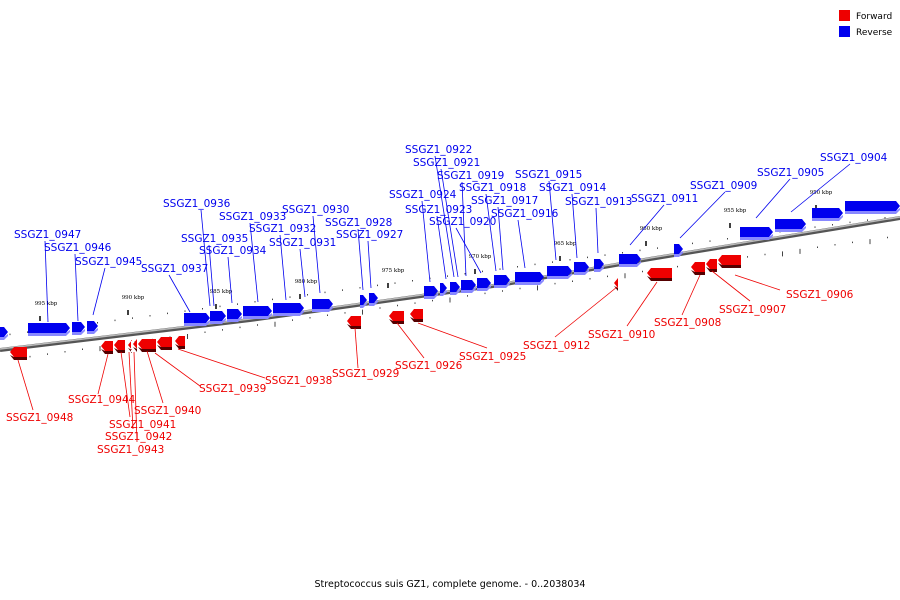 The height and width of the screenshot is (600, 900). What do you see at coordinates (556, 346) in the screenshot?
I see `forward-gene-label: SSGZ1_0912` at bounding box center [556, 346].